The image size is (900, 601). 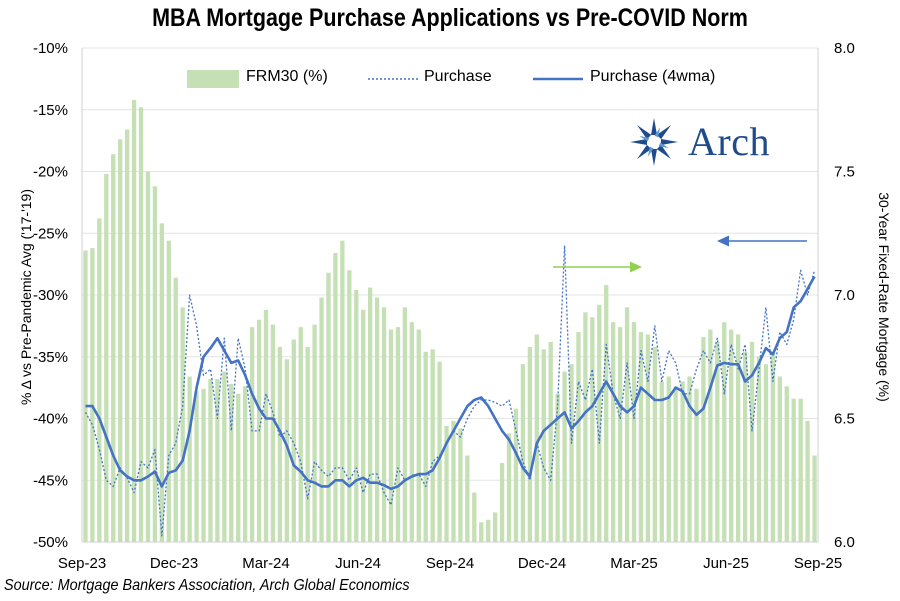 What do you see at coordinates (458, 76) in the screenshot?
I see `legend-purchase-label: Purchase` at bounding box center [458, 76].